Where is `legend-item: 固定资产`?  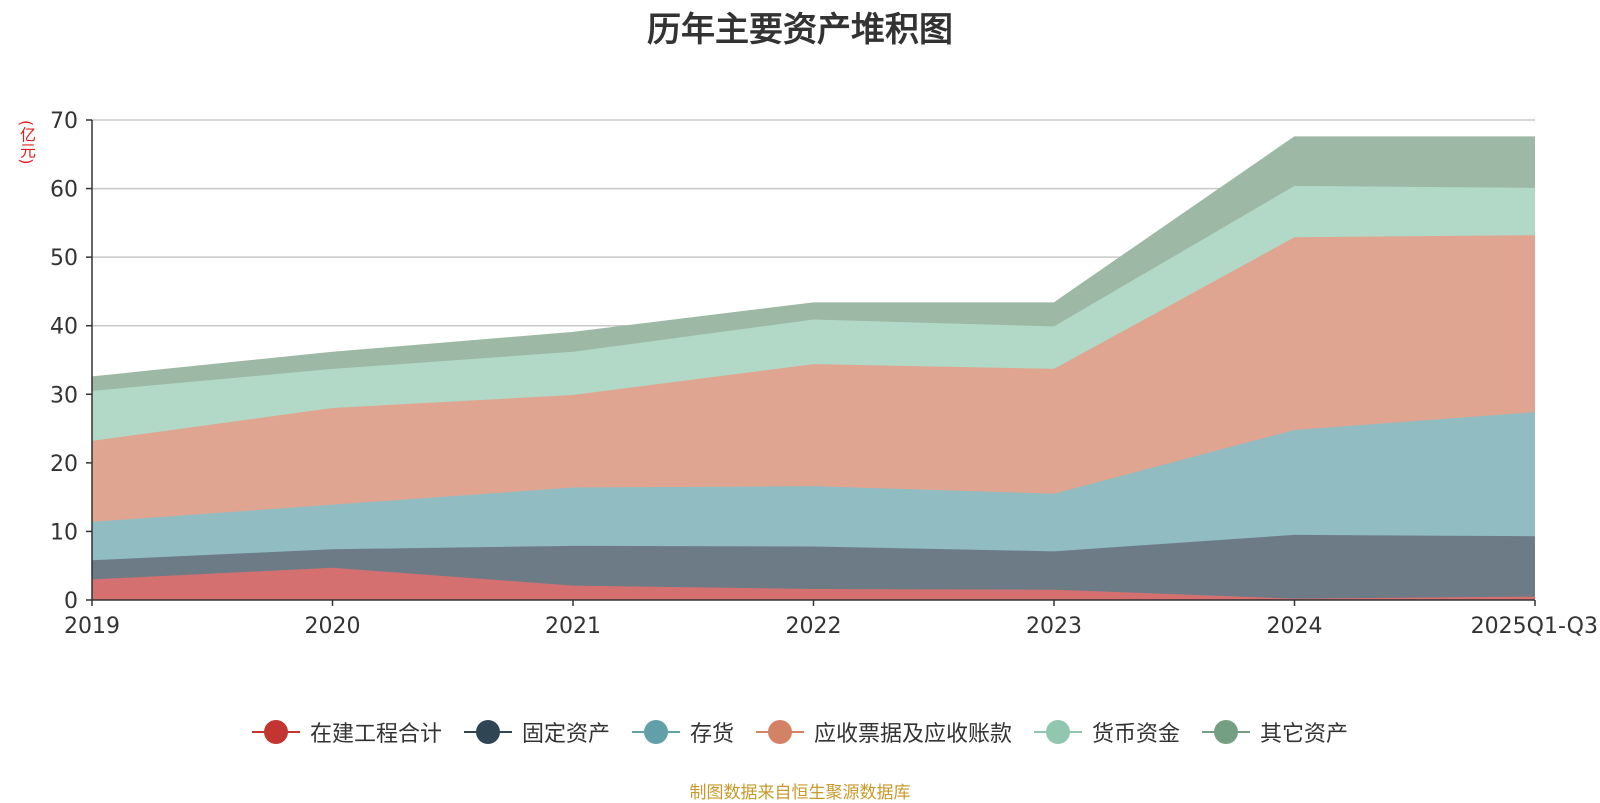
legend-item: 固定资产 is located at coordinates (536, 732).